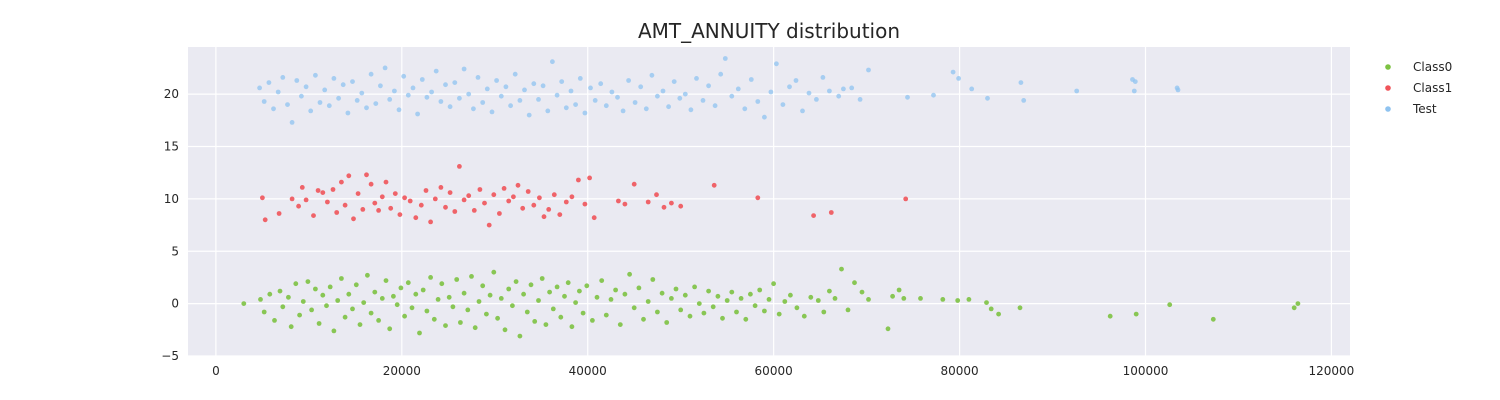 The width and height of the screenshot is (1500, 400). Describe the element at coordinates (719, 90) in the screenshot. I see `series-test` at that location.